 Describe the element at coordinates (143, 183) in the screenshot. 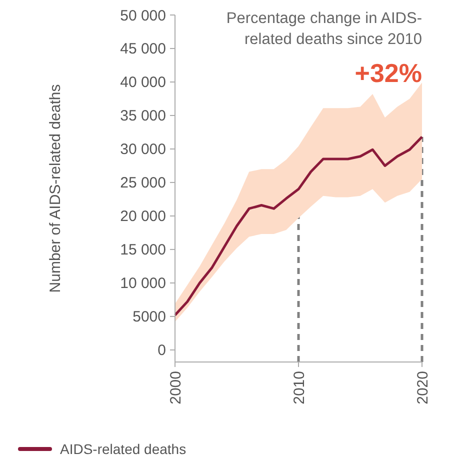

I see `y-tick-label: 25 000` at that location.